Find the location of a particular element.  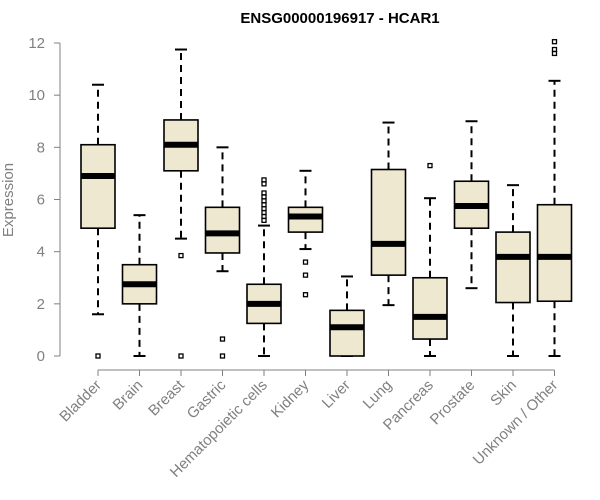

box-pancreas is located at coordinates (430, 259).